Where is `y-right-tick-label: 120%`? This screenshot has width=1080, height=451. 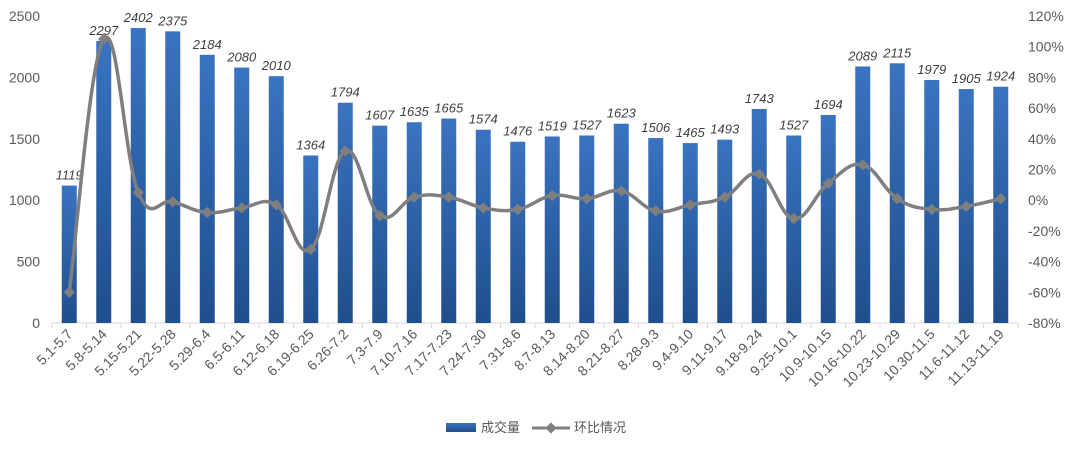
y-right-tick-label: 120% is located at coordinates (1046, 16).